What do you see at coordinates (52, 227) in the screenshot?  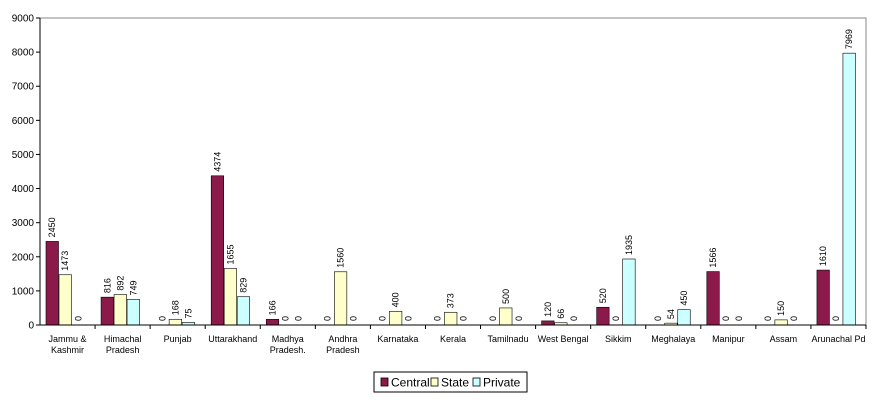 I see `data-label: 2450` at bounding box center [52, 227].